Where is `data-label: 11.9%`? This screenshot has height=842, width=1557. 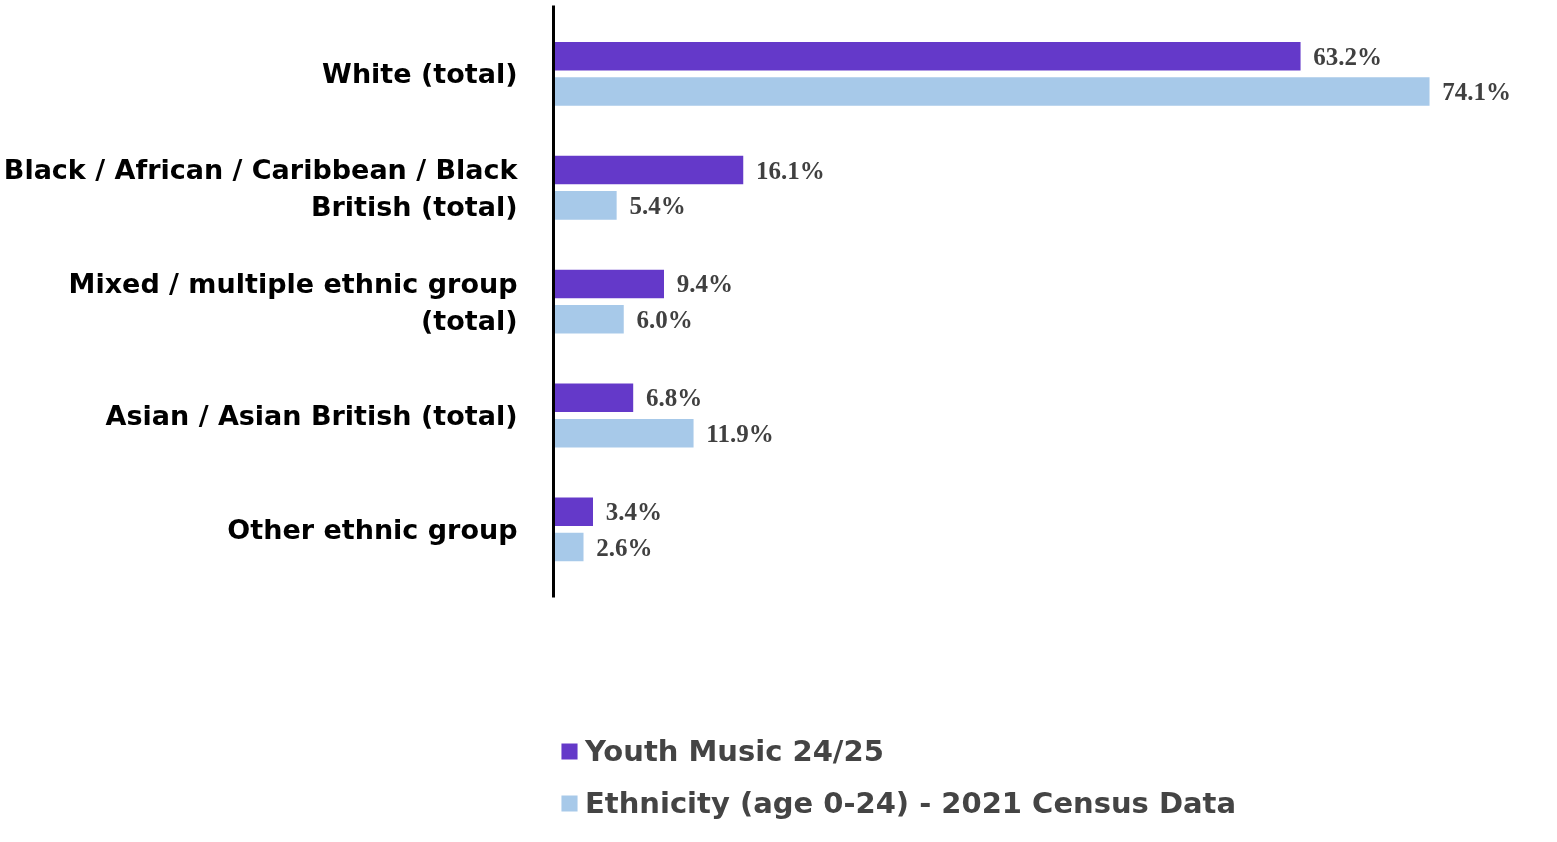
data-label: 11.9% is located at coordinates (740, 433).